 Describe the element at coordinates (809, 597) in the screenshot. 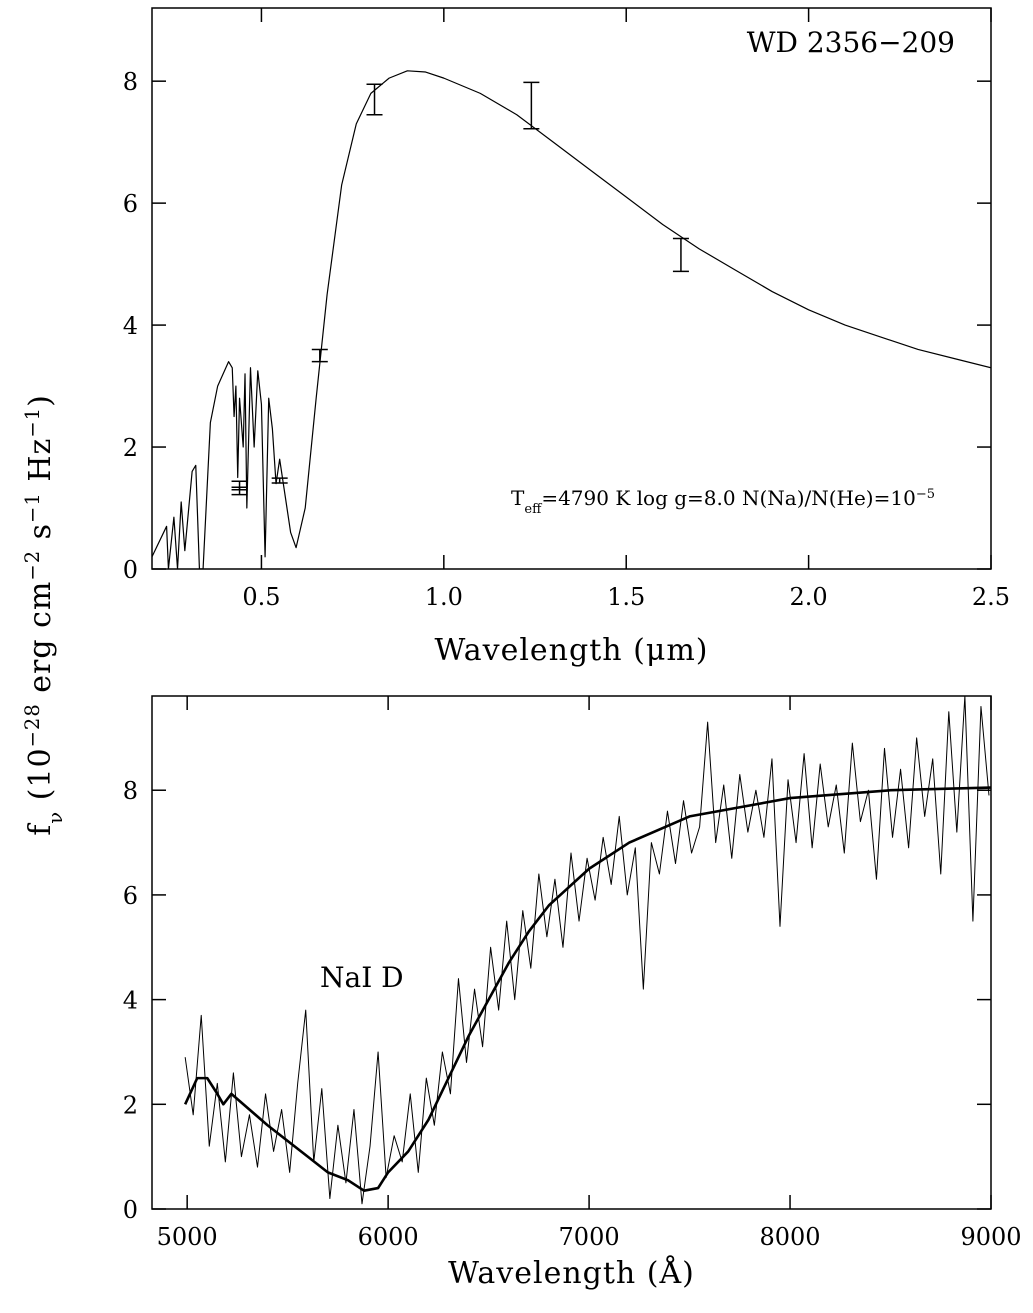

I see `x-tick-label: 2.0` at that location.